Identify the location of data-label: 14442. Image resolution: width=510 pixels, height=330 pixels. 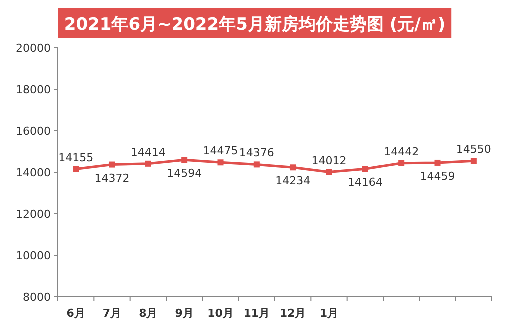
(402, 151).